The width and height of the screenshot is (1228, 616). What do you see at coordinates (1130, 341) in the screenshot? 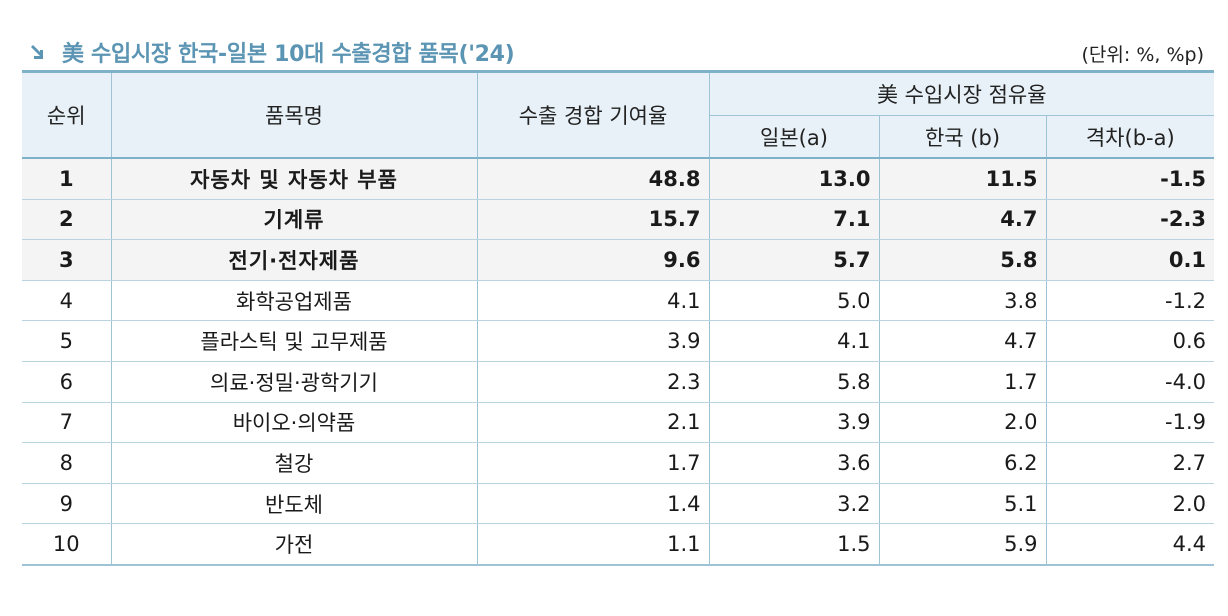
I see `gap-cell: 0.6` at bounding box center [1130, 341].